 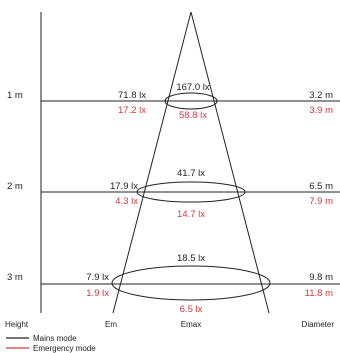 What do you see at coordinates (55, 338) in the screenshot?
I see `legend-mains-label: Mains mode` at bounding box center [55, 338].